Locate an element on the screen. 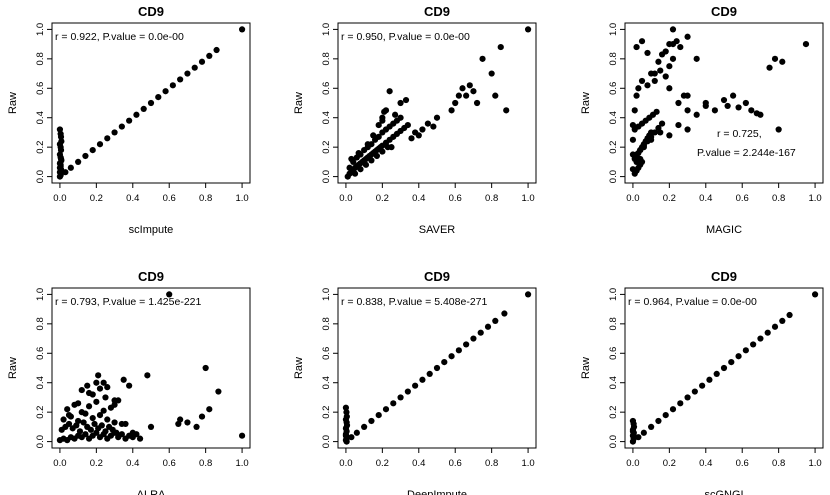  correlation-annotation: r = 0.838, P.value = 5.408e-271 is located at coordinates (414, 302).